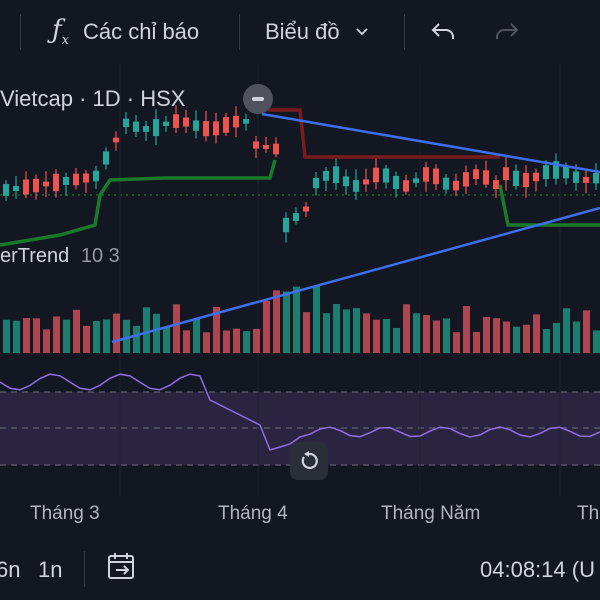 This screenshot has width=600, height=600. I want to click on goto-date-button, so click(122, 570).